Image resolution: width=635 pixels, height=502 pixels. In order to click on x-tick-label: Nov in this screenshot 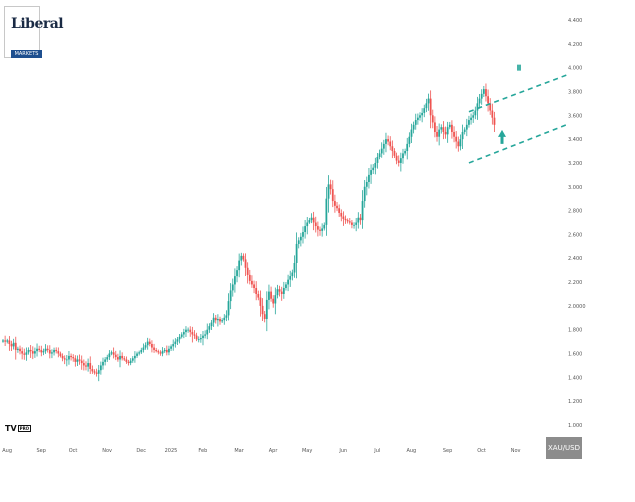, I will do `click(107, 451)`.